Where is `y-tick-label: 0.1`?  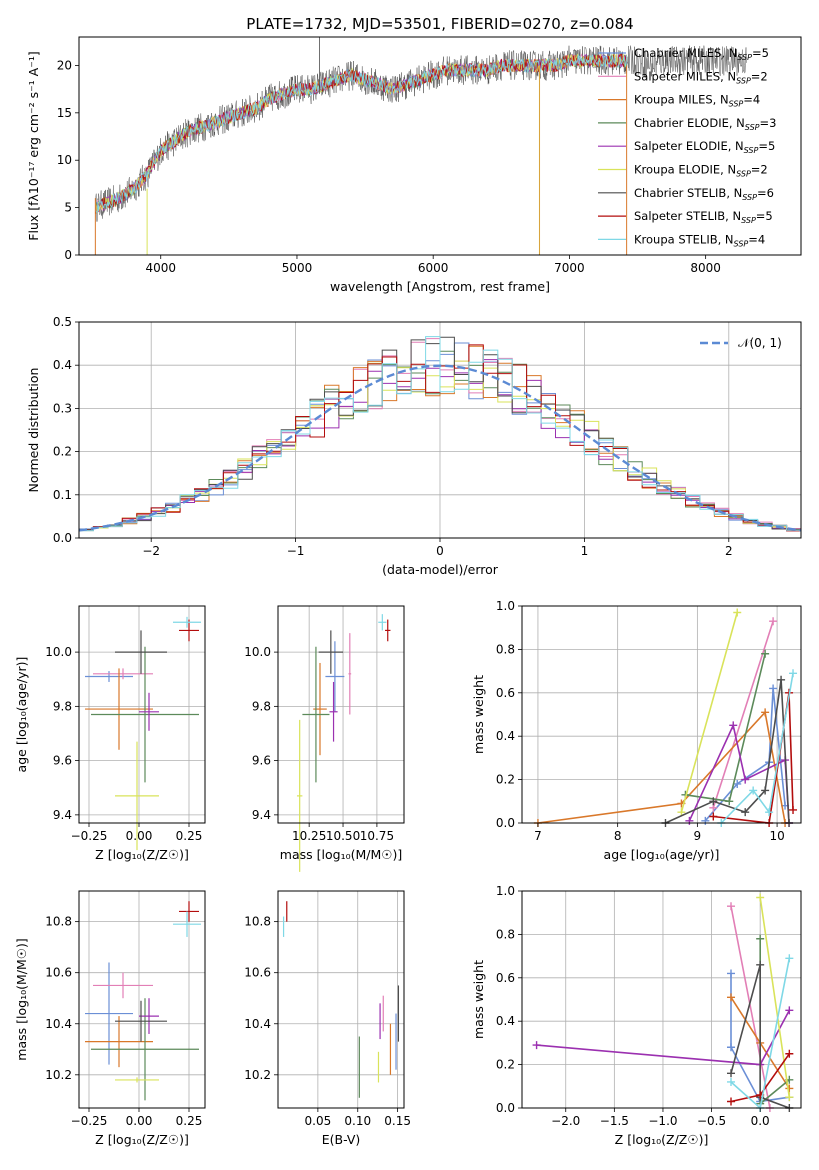
y-tick-label: 0.1 is located at coordinates (62, 495).